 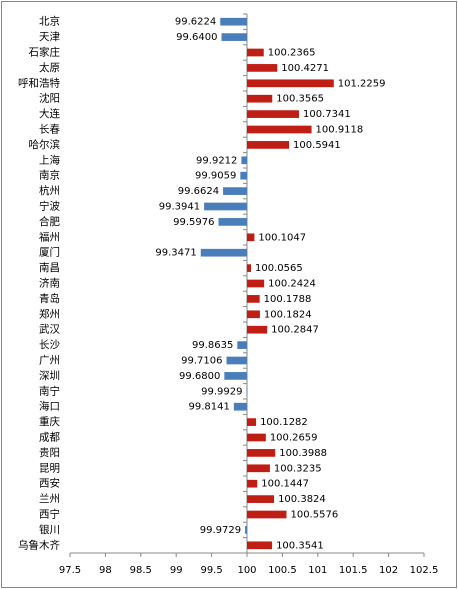 What do you see at coordinates (195, 22) in the screenshot?
I see `data-label: 99.6224` at bounding box center [195, 22].